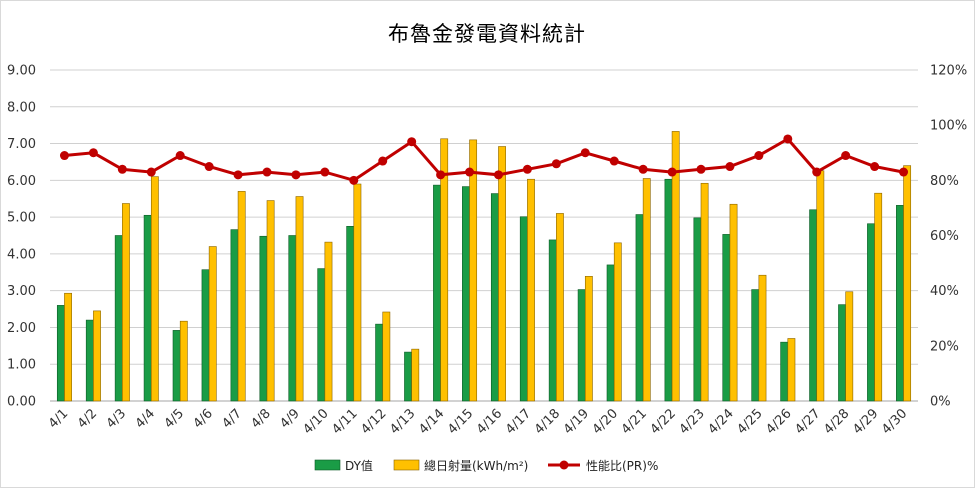 This screenshot has height=488, width=975. Describe the element at coordinates (944, 236) in the screenshot. I see `y-right-tick-label: 60%` at that location.